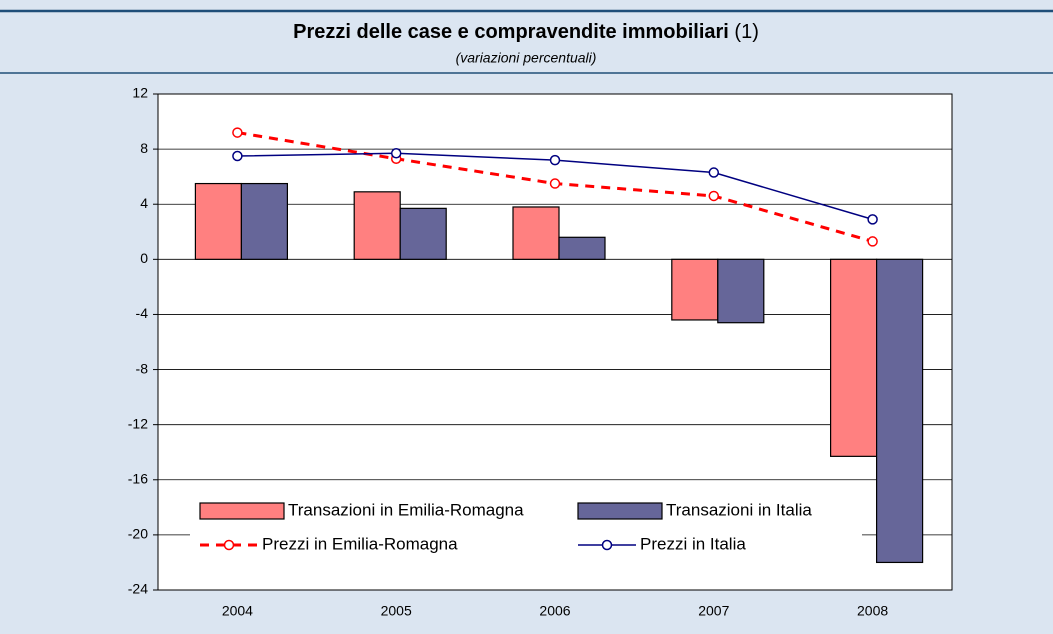  What do you see at coordinates (554, 611) in the screenshot?
I see `x-tick-label: 2006` at bounding box center [554, 611].